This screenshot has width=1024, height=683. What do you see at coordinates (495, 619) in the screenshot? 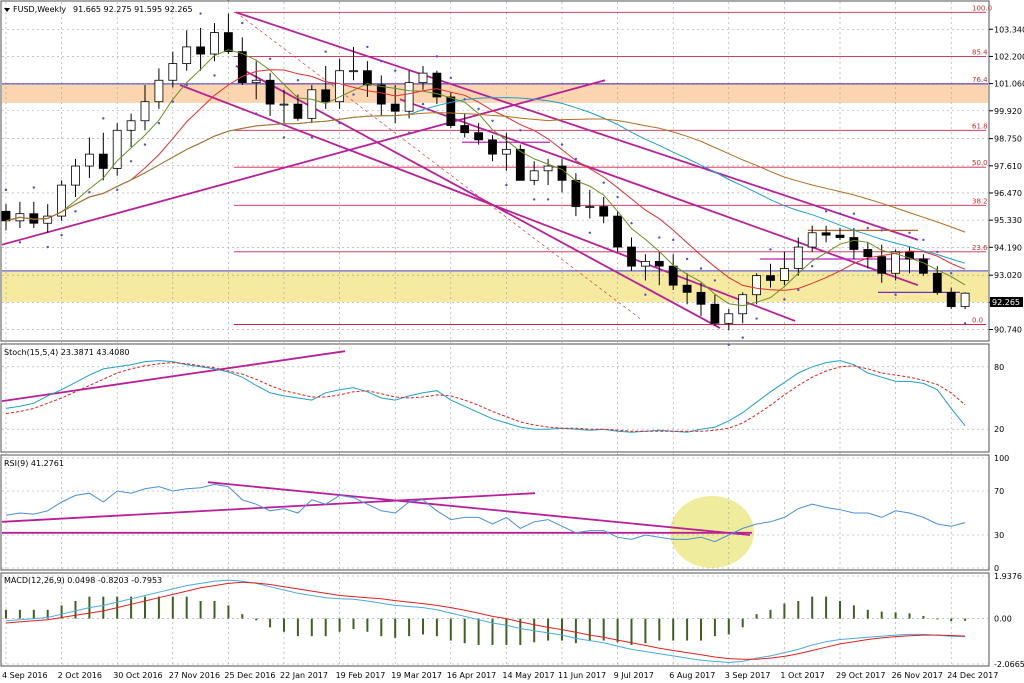
I see `macd-pane` at bounding box center [495, 619].